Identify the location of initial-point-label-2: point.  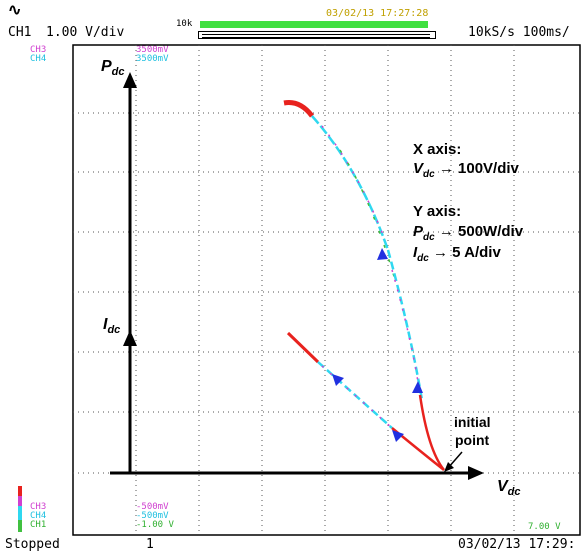
(472, 440).